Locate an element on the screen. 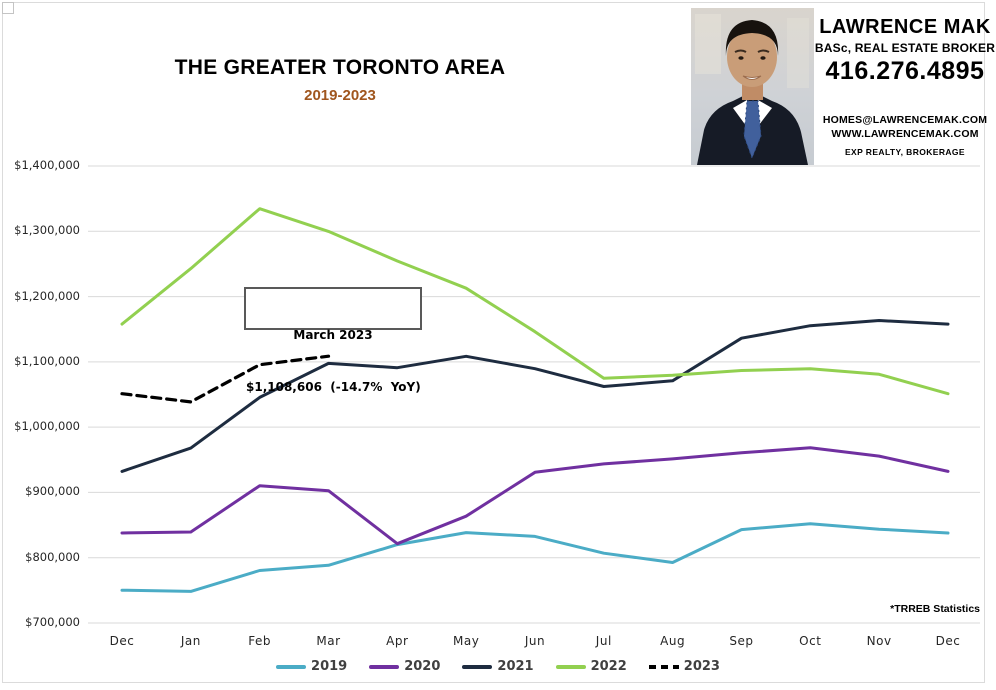  x-axis-tick-label: Aug is located at coordinates (673, 641).